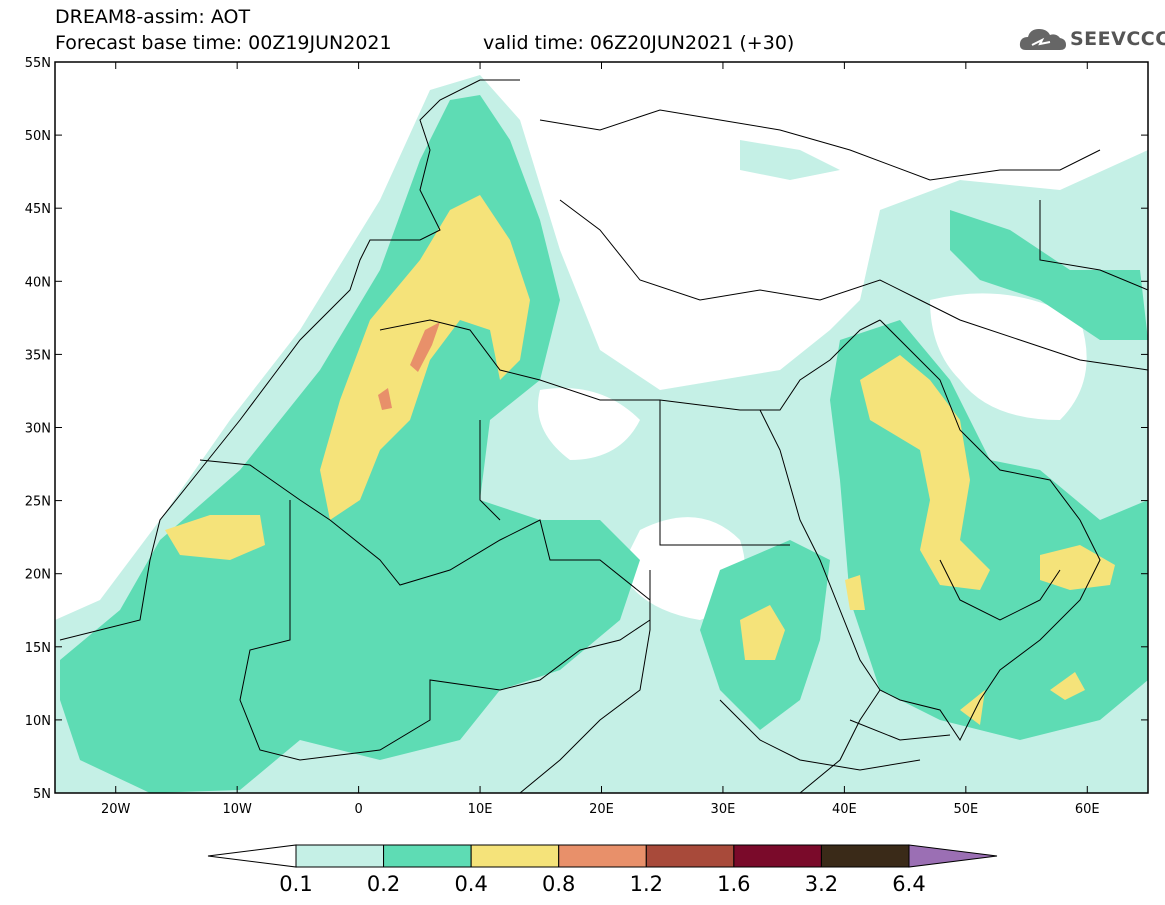 The width and height of the screenshot is (1165, 905). What do you see at coordinates (383, 884) in the screenshot?
I see `colorbar-label: 0.2` at bounding box center [383, 884].